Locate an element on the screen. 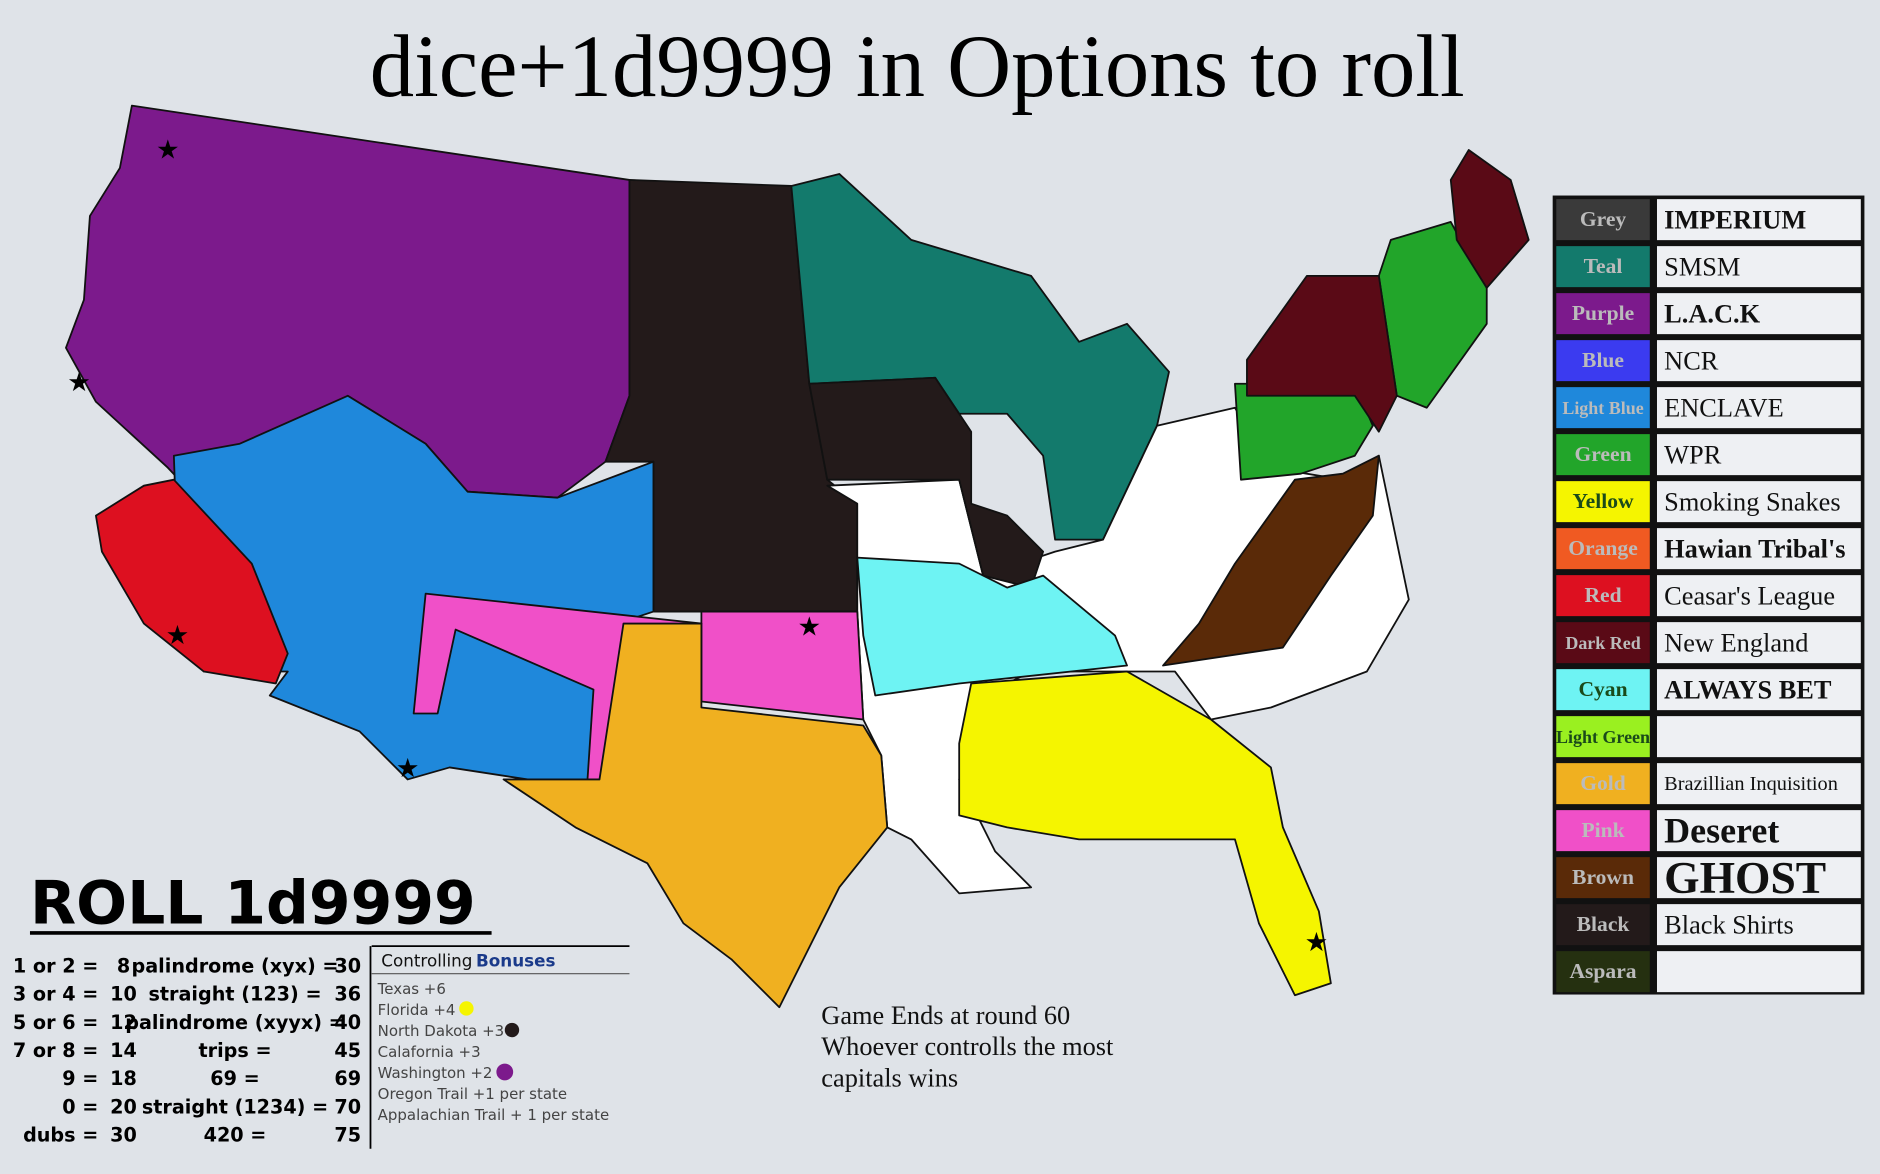  legend-color: Black is located at coordinates (1603, 924).